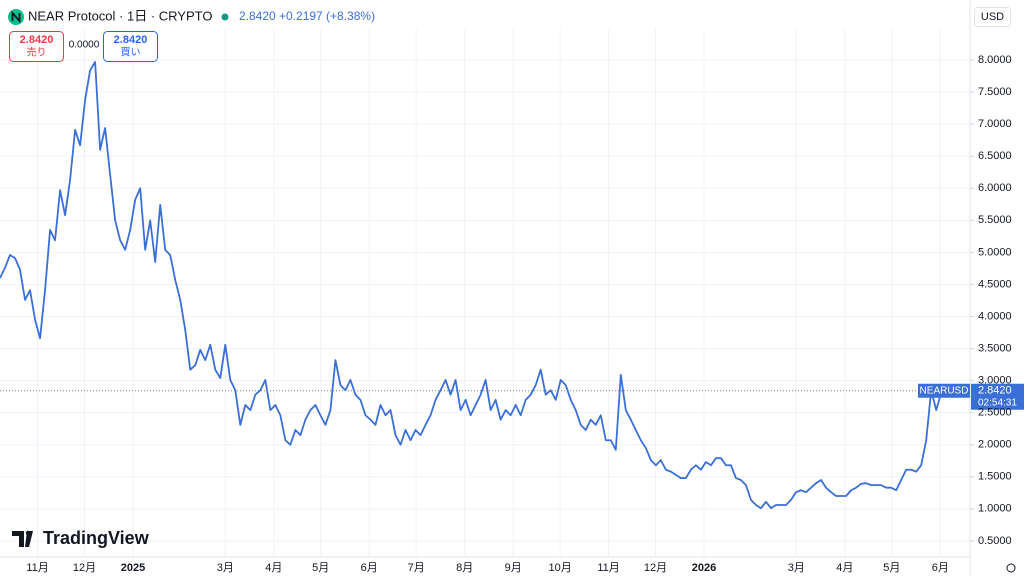 This screenshot has width=1024, height=576. What do you see at coordinates (995, 391) in the screenshot?
I see `price-tag-label: 2.8420` at bounding box center [995, 391].